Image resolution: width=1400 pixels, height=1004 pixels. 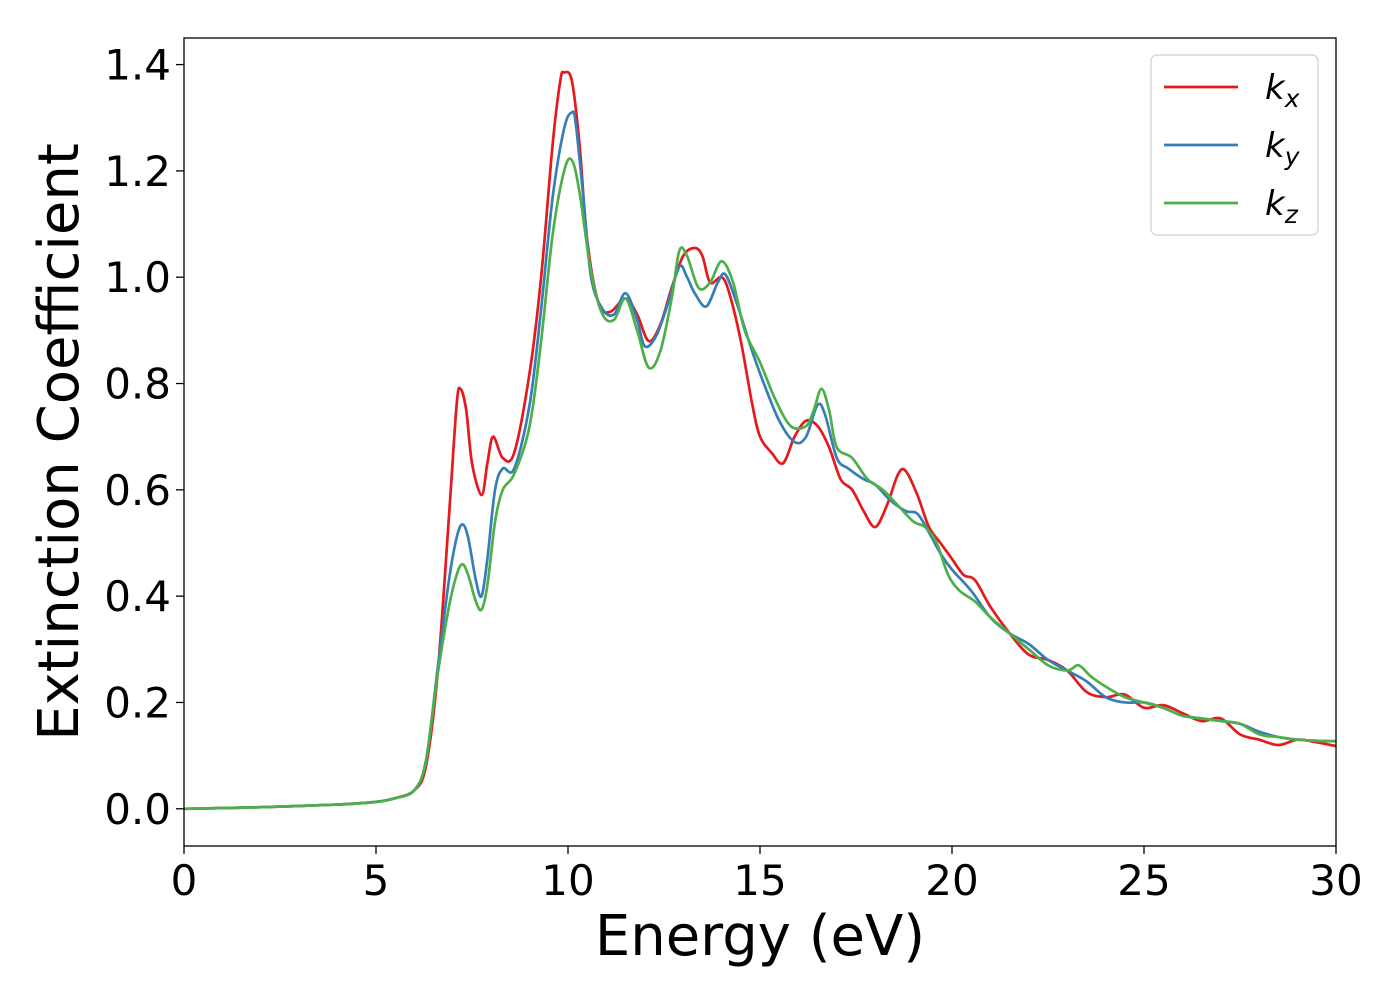 What do you see at coordinates (376, 880) in the screenshot?
I see `x-tick-label: 5` at bounding box center [376, 880].